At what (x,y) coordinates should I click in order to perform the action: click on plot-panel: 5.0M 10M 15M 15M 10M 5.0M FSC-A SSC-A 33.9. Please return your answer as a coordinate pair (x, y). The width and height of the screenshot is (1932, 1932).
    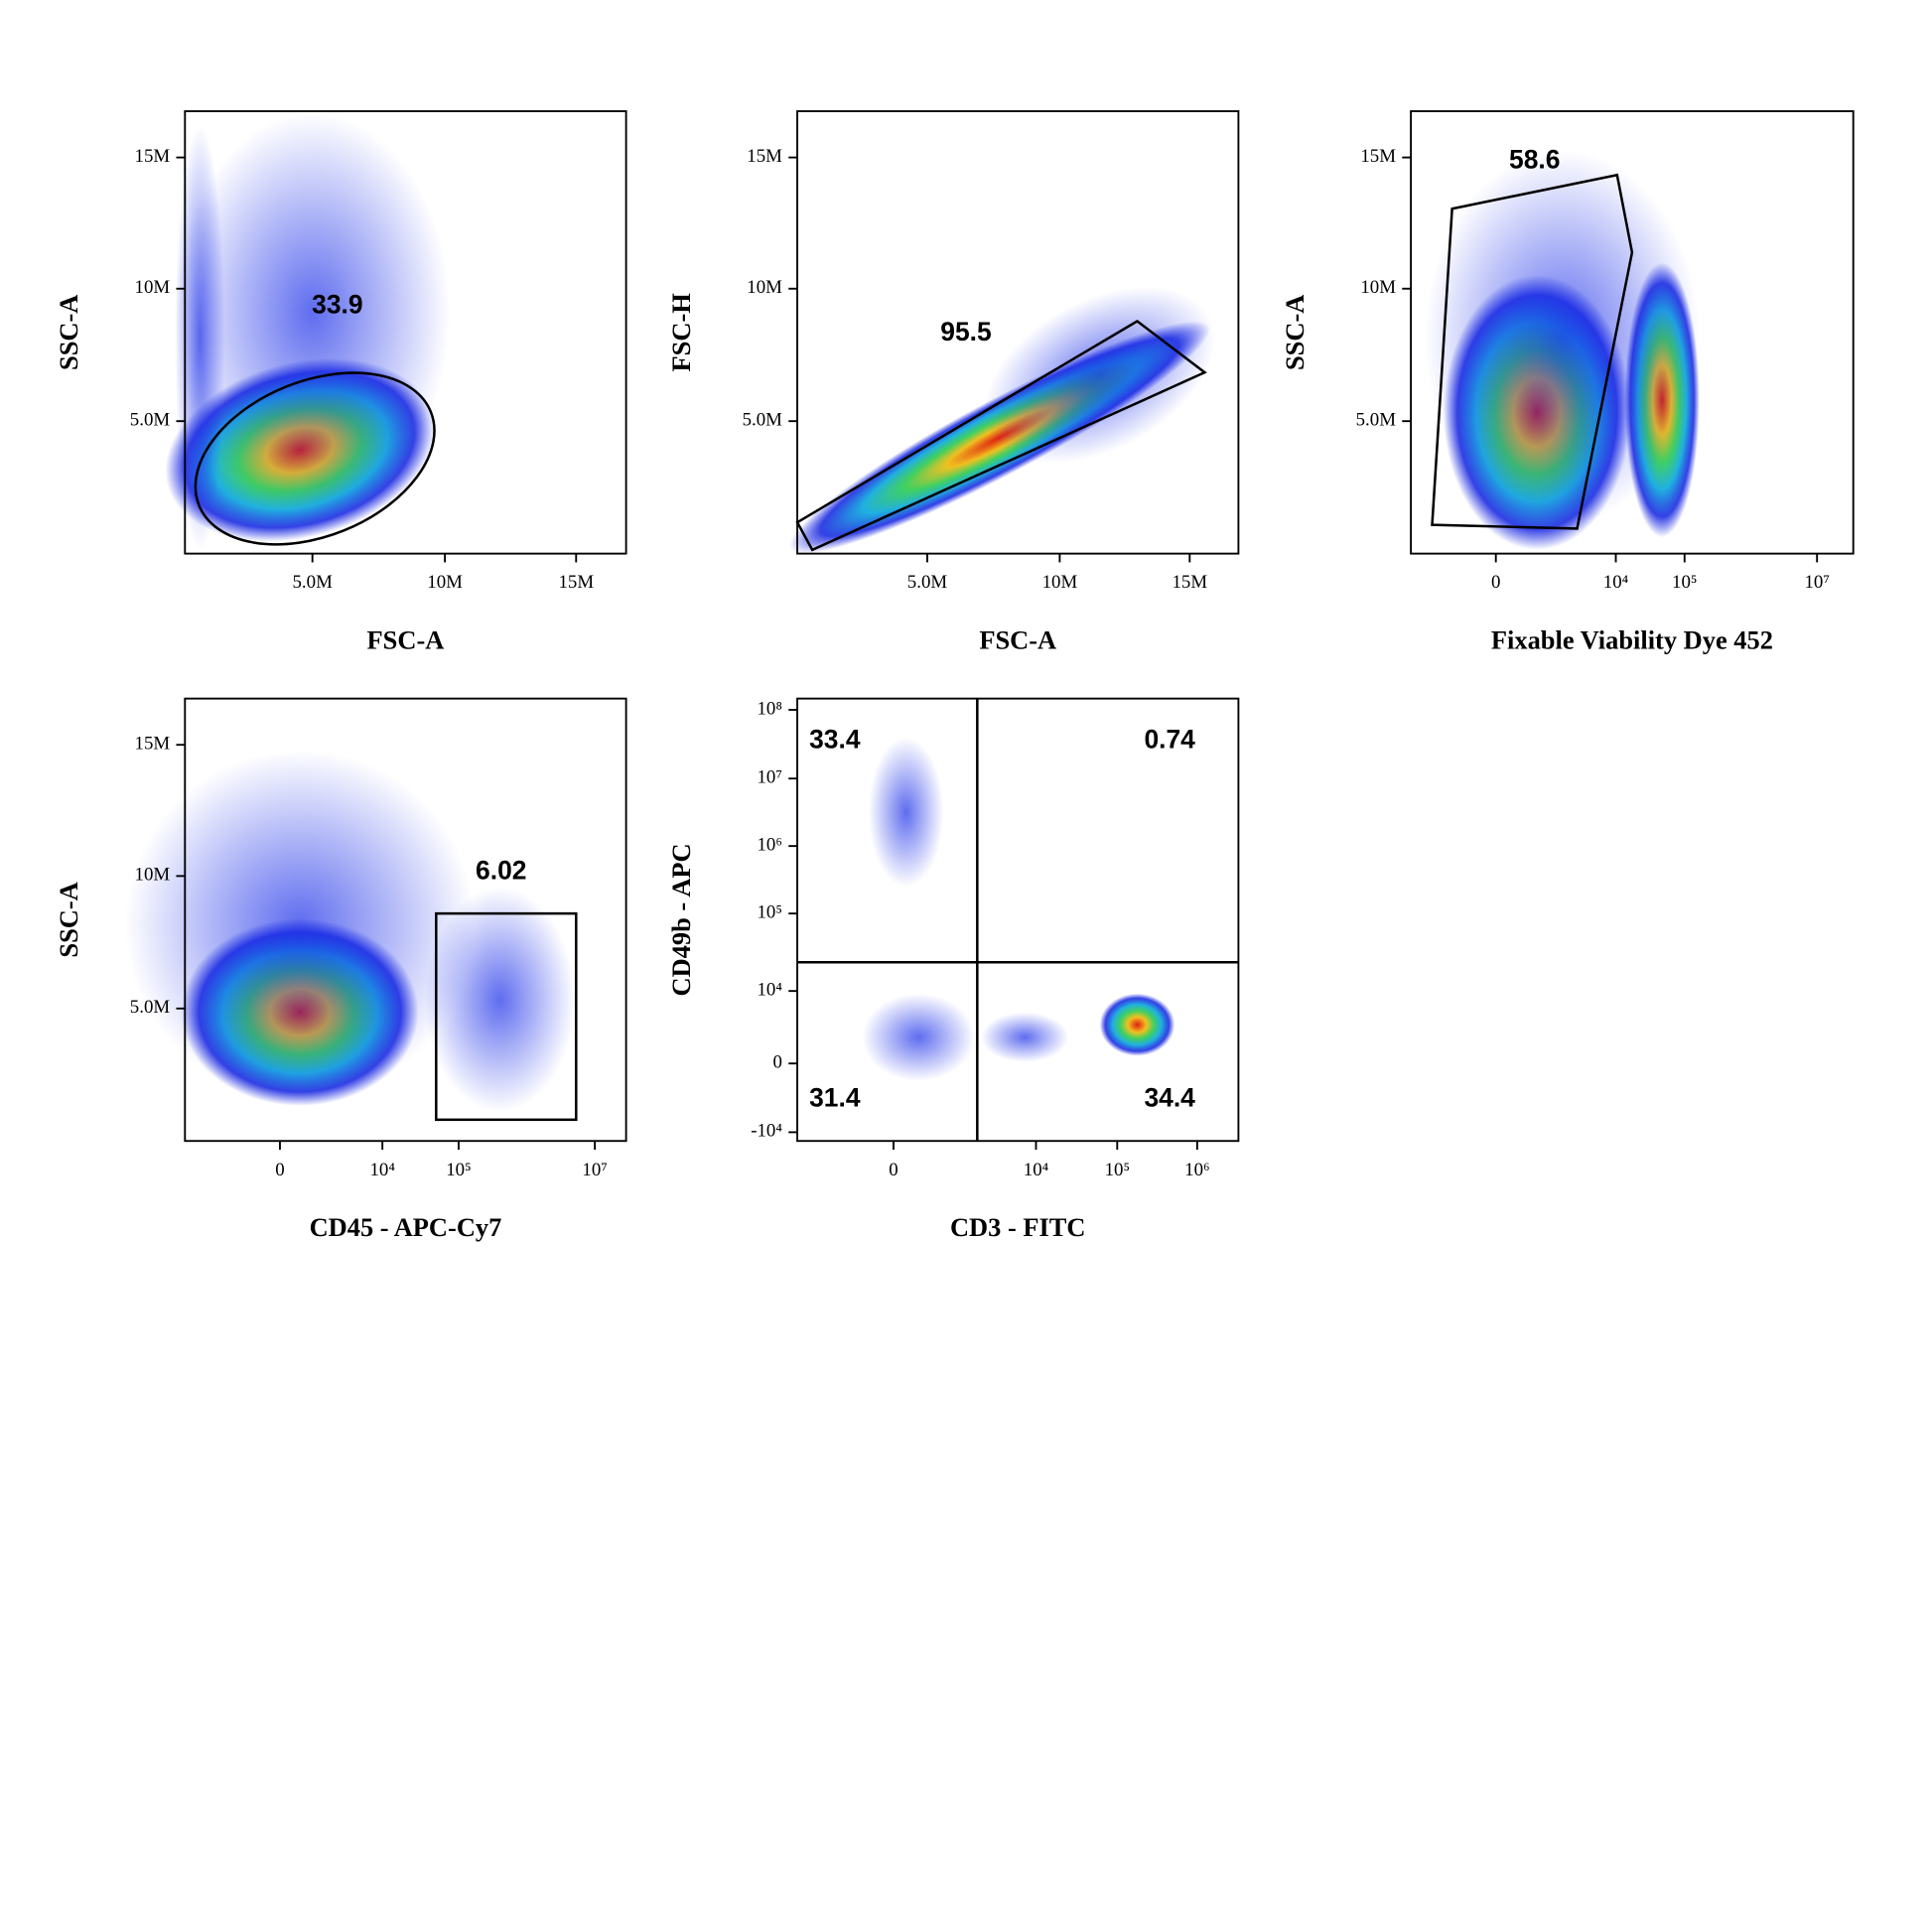
    Looking at the image, I should click on (340, 382).